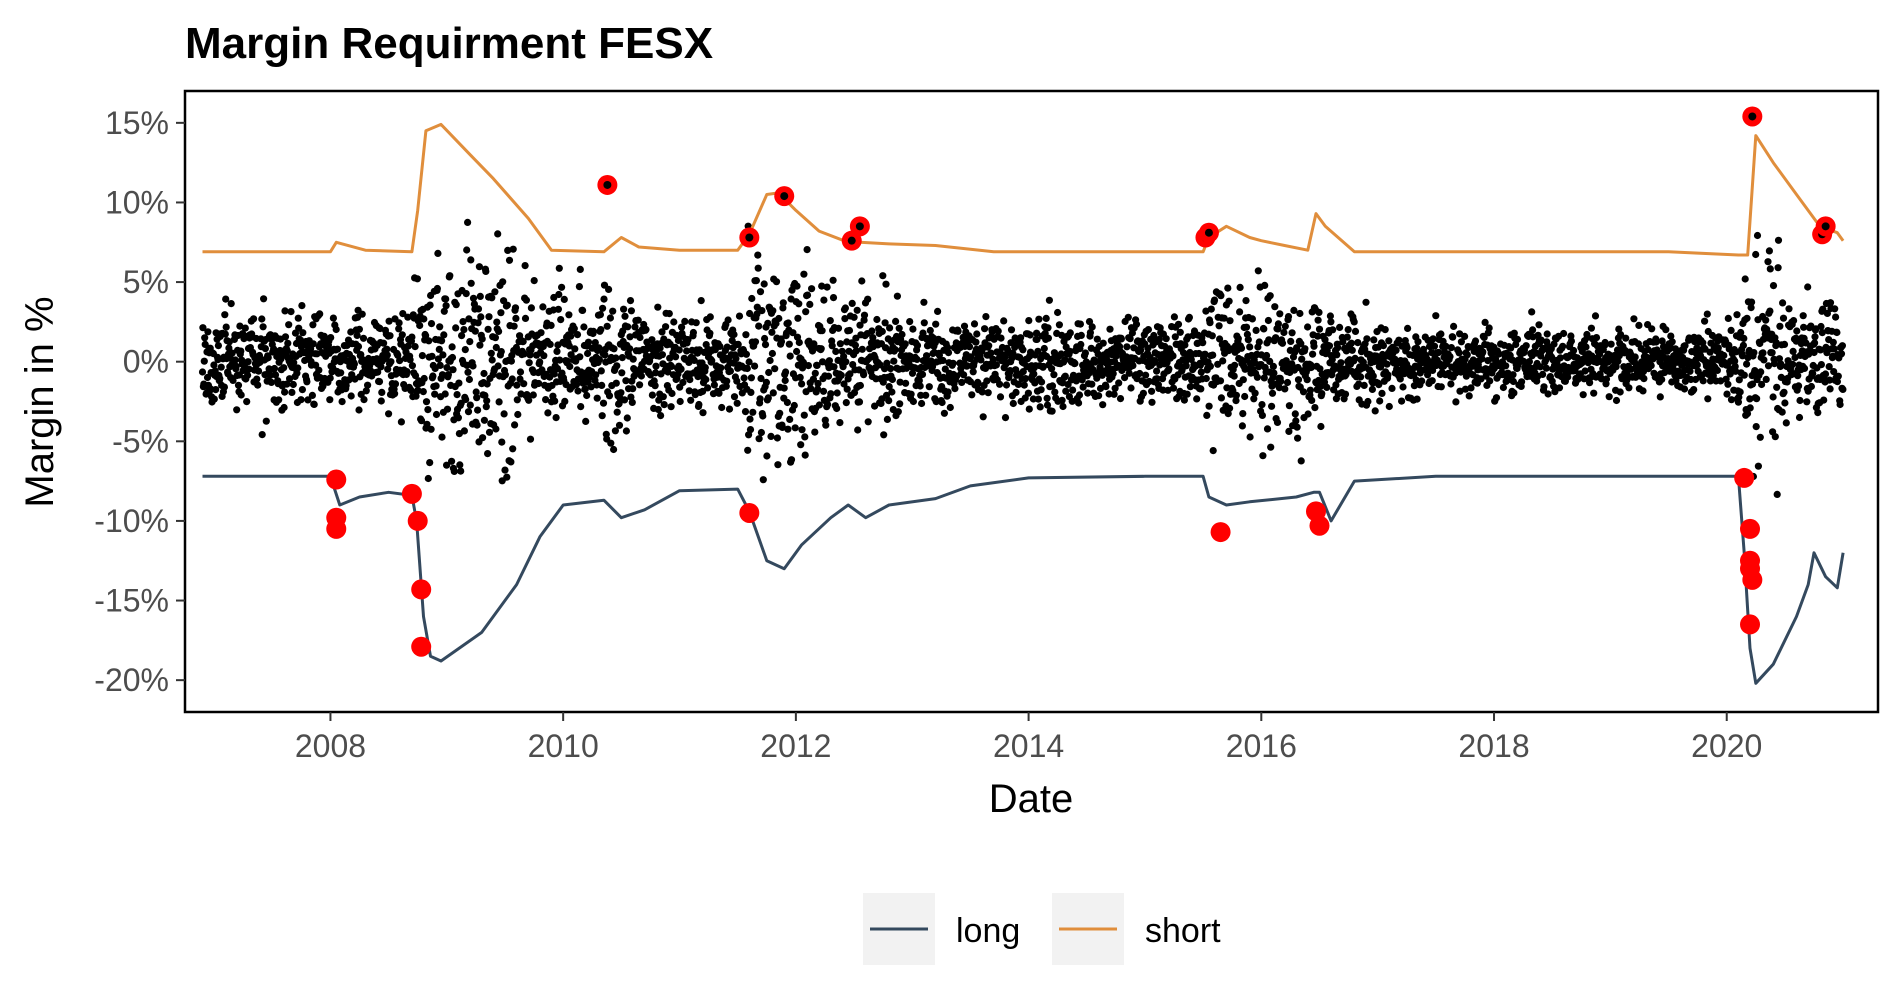 This screenshot has width=1901, height=1008. Describe the element at coordinates (146, 282) in the screenshot. I see `y-tick-label: 5%` at that location.